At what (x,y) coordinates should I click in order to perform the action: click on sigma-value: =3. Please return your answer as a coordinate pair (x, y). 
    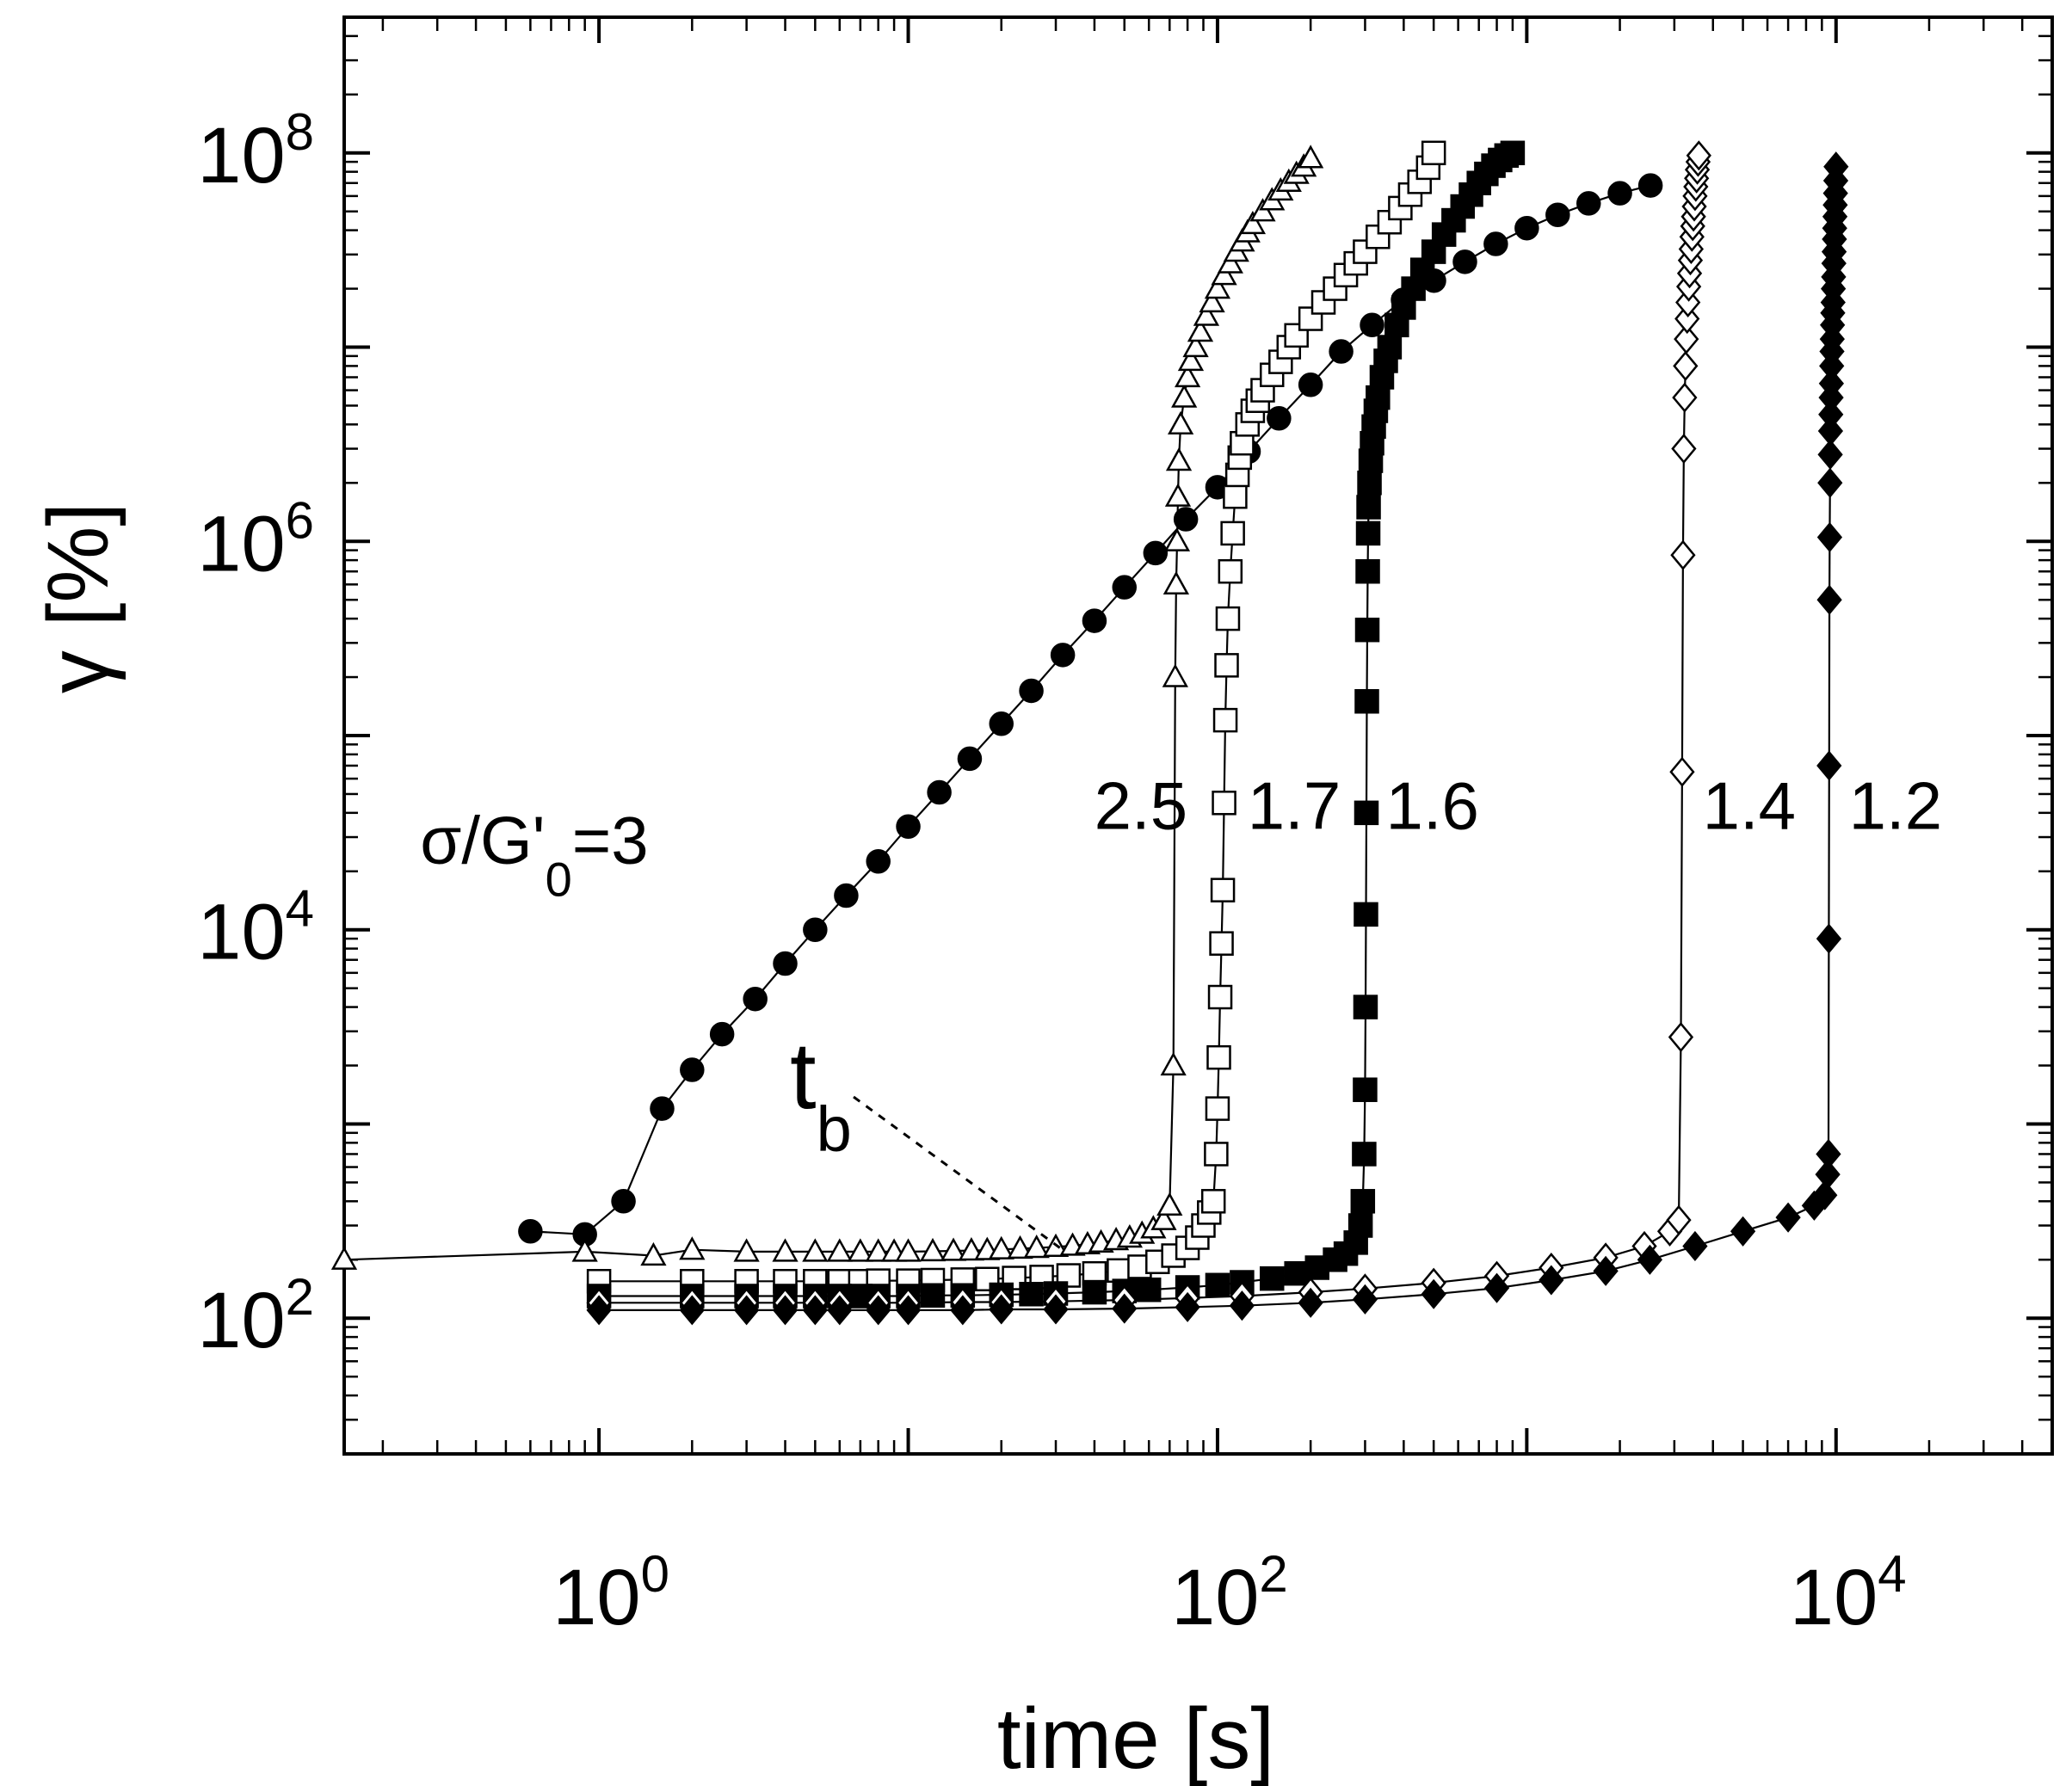
    Looking at the image, I should click on (610, 840).